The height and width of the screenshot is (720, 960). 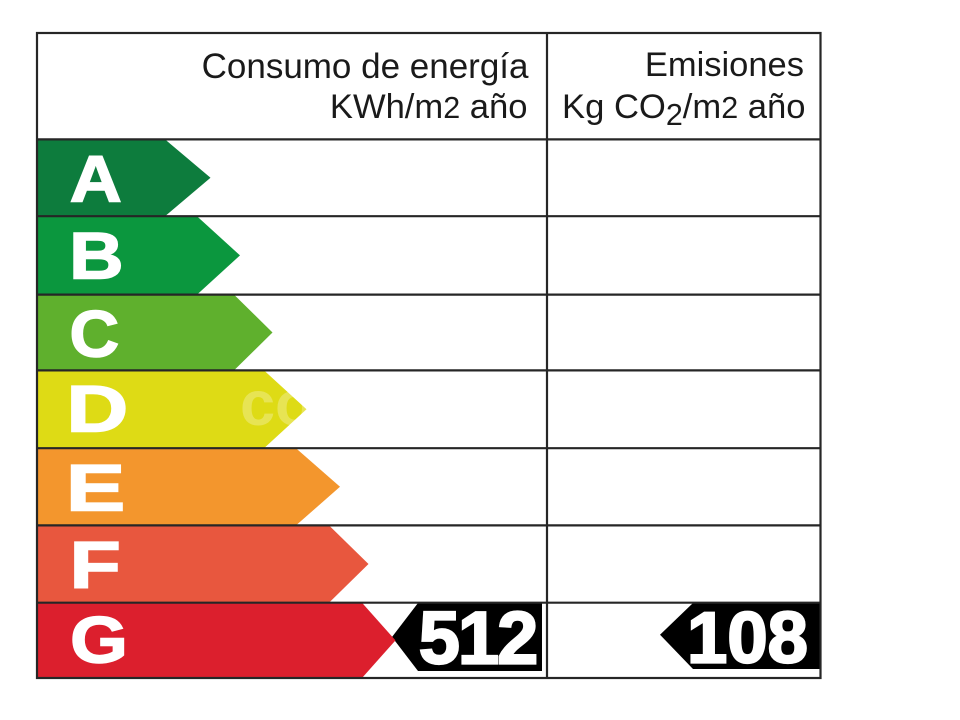 I want to click on svg-text: KWh/m2 año, so click(x=429, y=107).